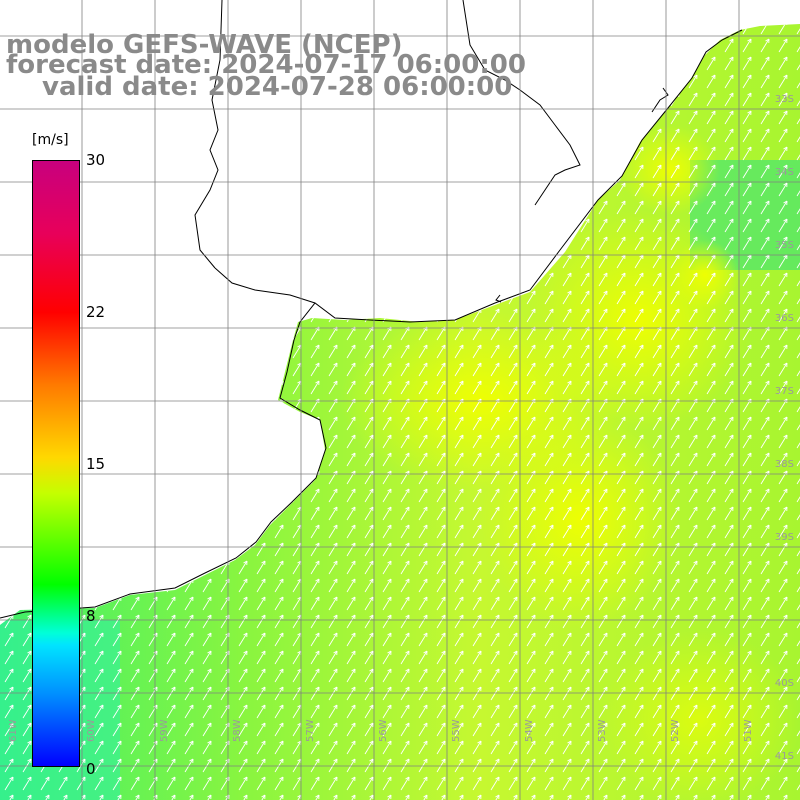 This screenshot has height=800, width=800. What do you see at coordinates (784, 756) in the screenshot?
I see `lat-label-41s: 41S` at bounding box center [784, 756].